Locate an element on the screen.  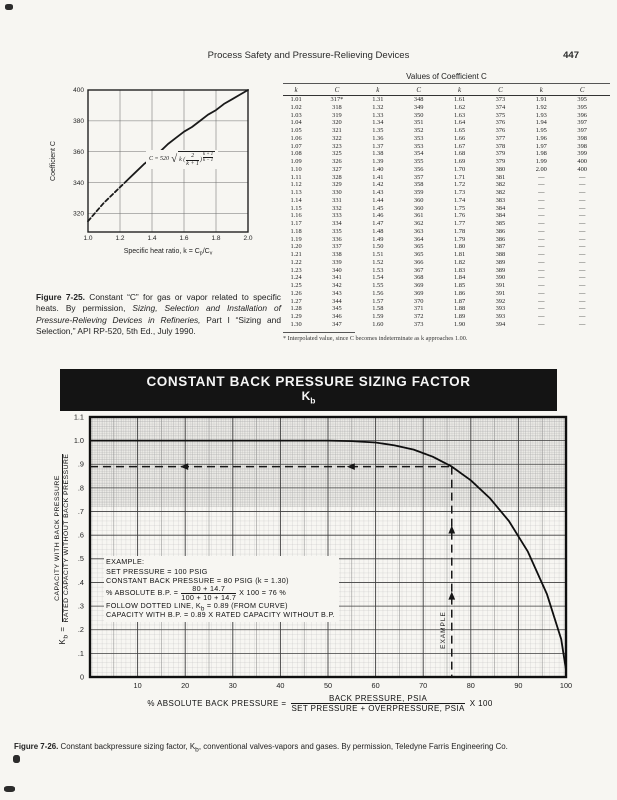
table-cell: 320 is located at coordinates (337, 123).